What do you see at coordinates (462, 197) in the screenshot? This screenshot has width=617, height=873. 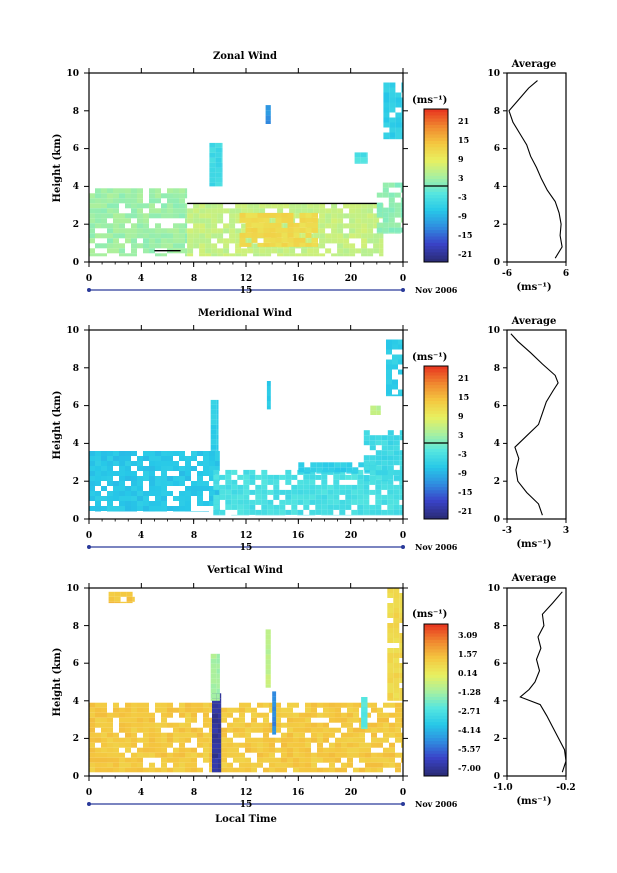 I see `colorbar-label: -3` at bounding box center [462, 197].